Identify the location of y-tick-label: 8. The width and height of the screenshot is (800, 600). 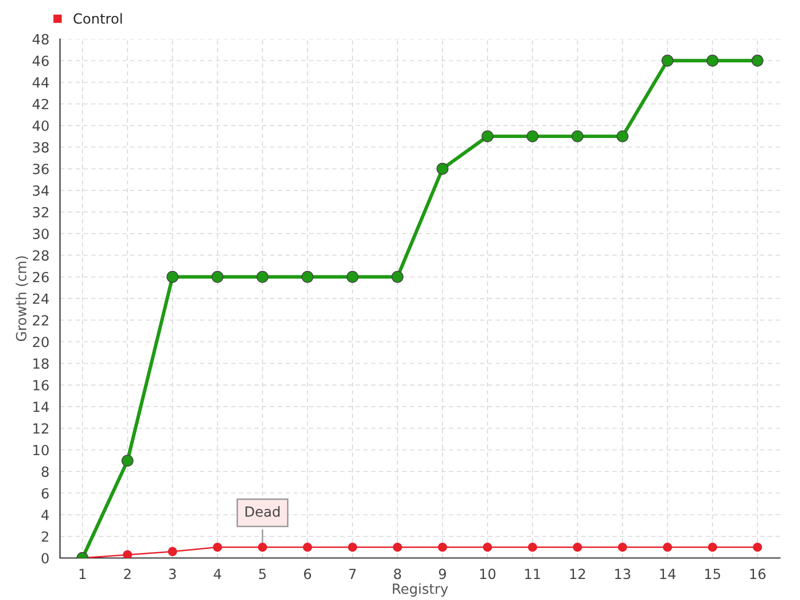
(45, 471).